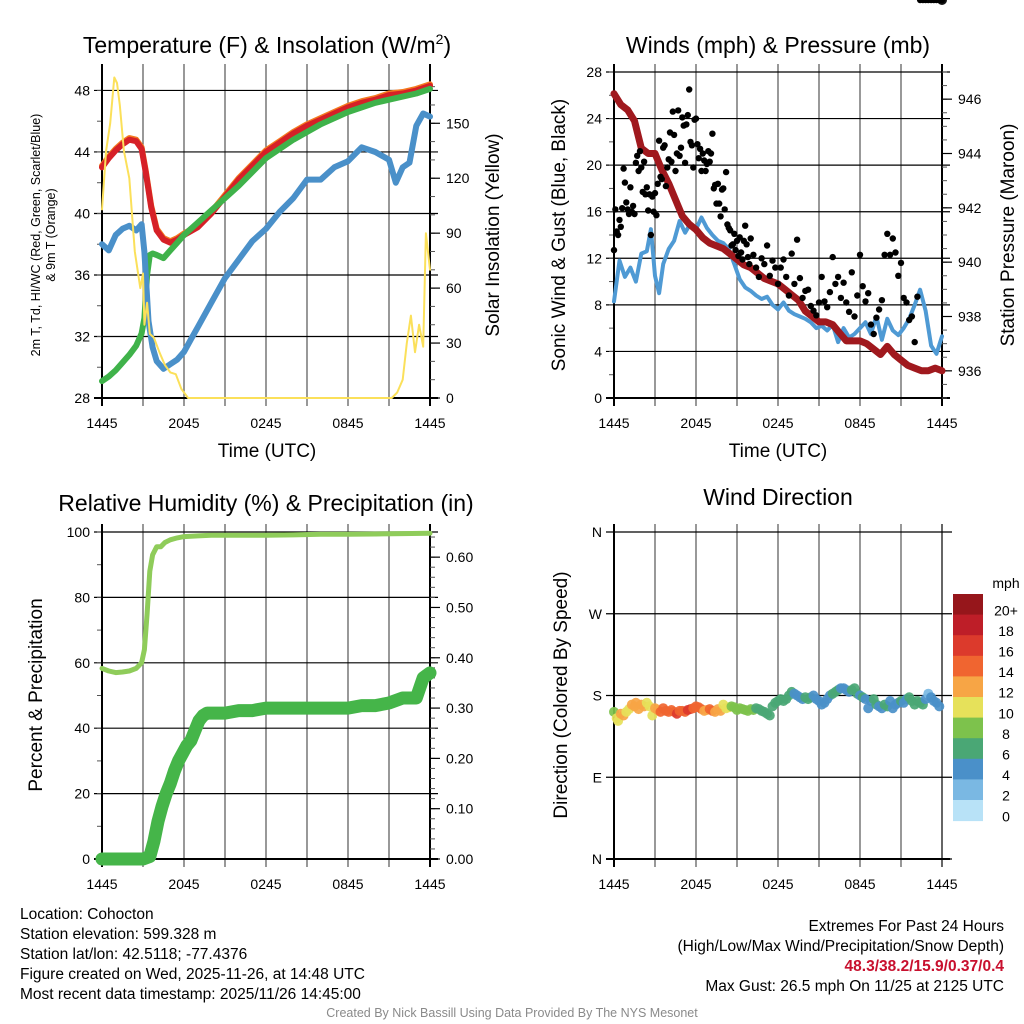 This screenshot has height=1024, width=1024. What do you see at coordinates (594, 119) in the screenshot?
I see `y-tick-label: 24` at bounding box center [594, 119].